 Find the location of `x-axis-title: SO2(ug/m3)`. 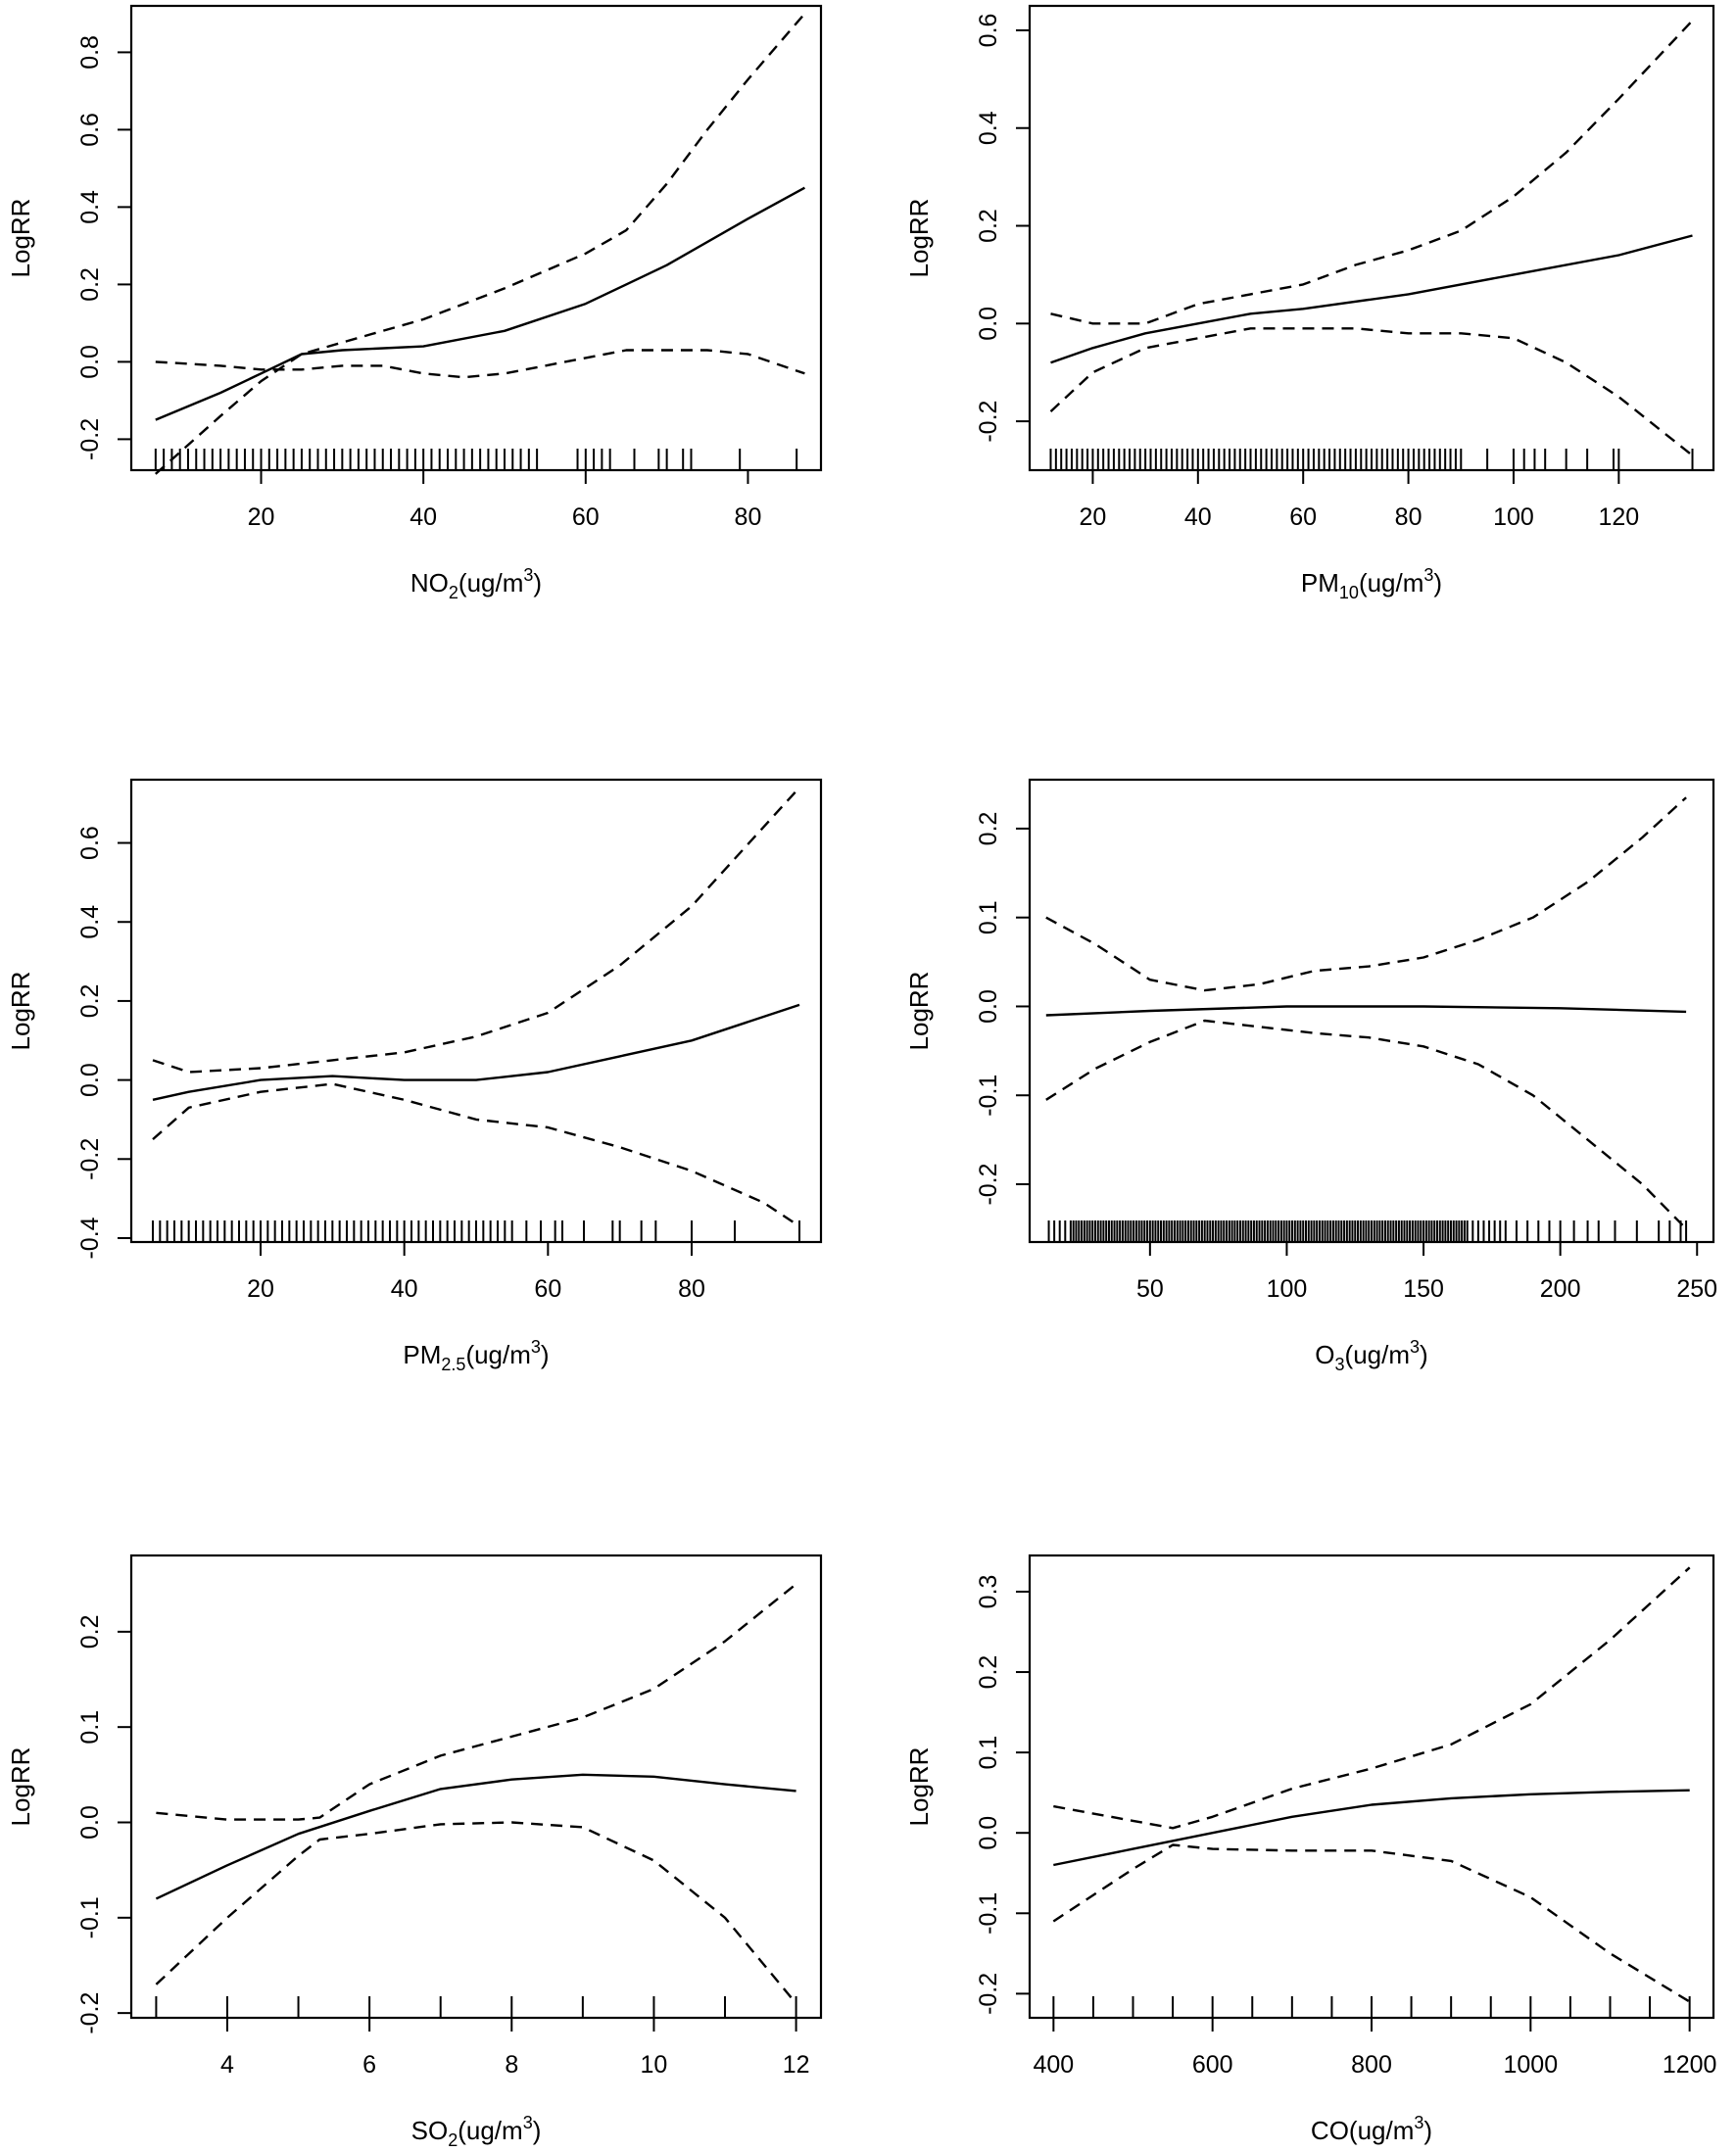

x-axis-title: SO2(ug/m3) is located at coordinates (476, 2132).